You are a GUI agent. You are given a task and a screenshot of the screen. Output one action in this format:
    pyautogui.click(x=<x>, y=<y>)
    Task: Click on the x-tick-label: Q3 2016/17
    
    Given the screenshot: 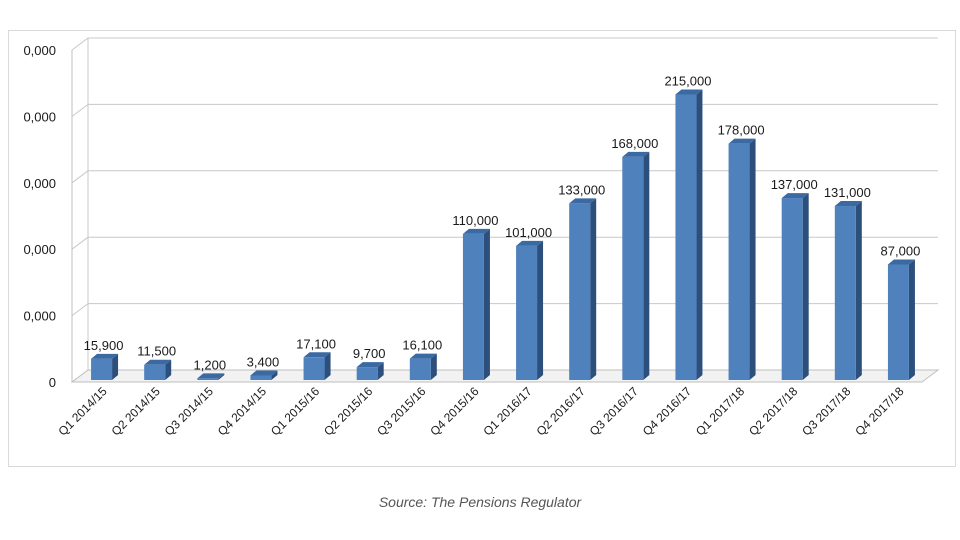 What is the action you would take?
    pyautogui.click(x=614, y=411)
    